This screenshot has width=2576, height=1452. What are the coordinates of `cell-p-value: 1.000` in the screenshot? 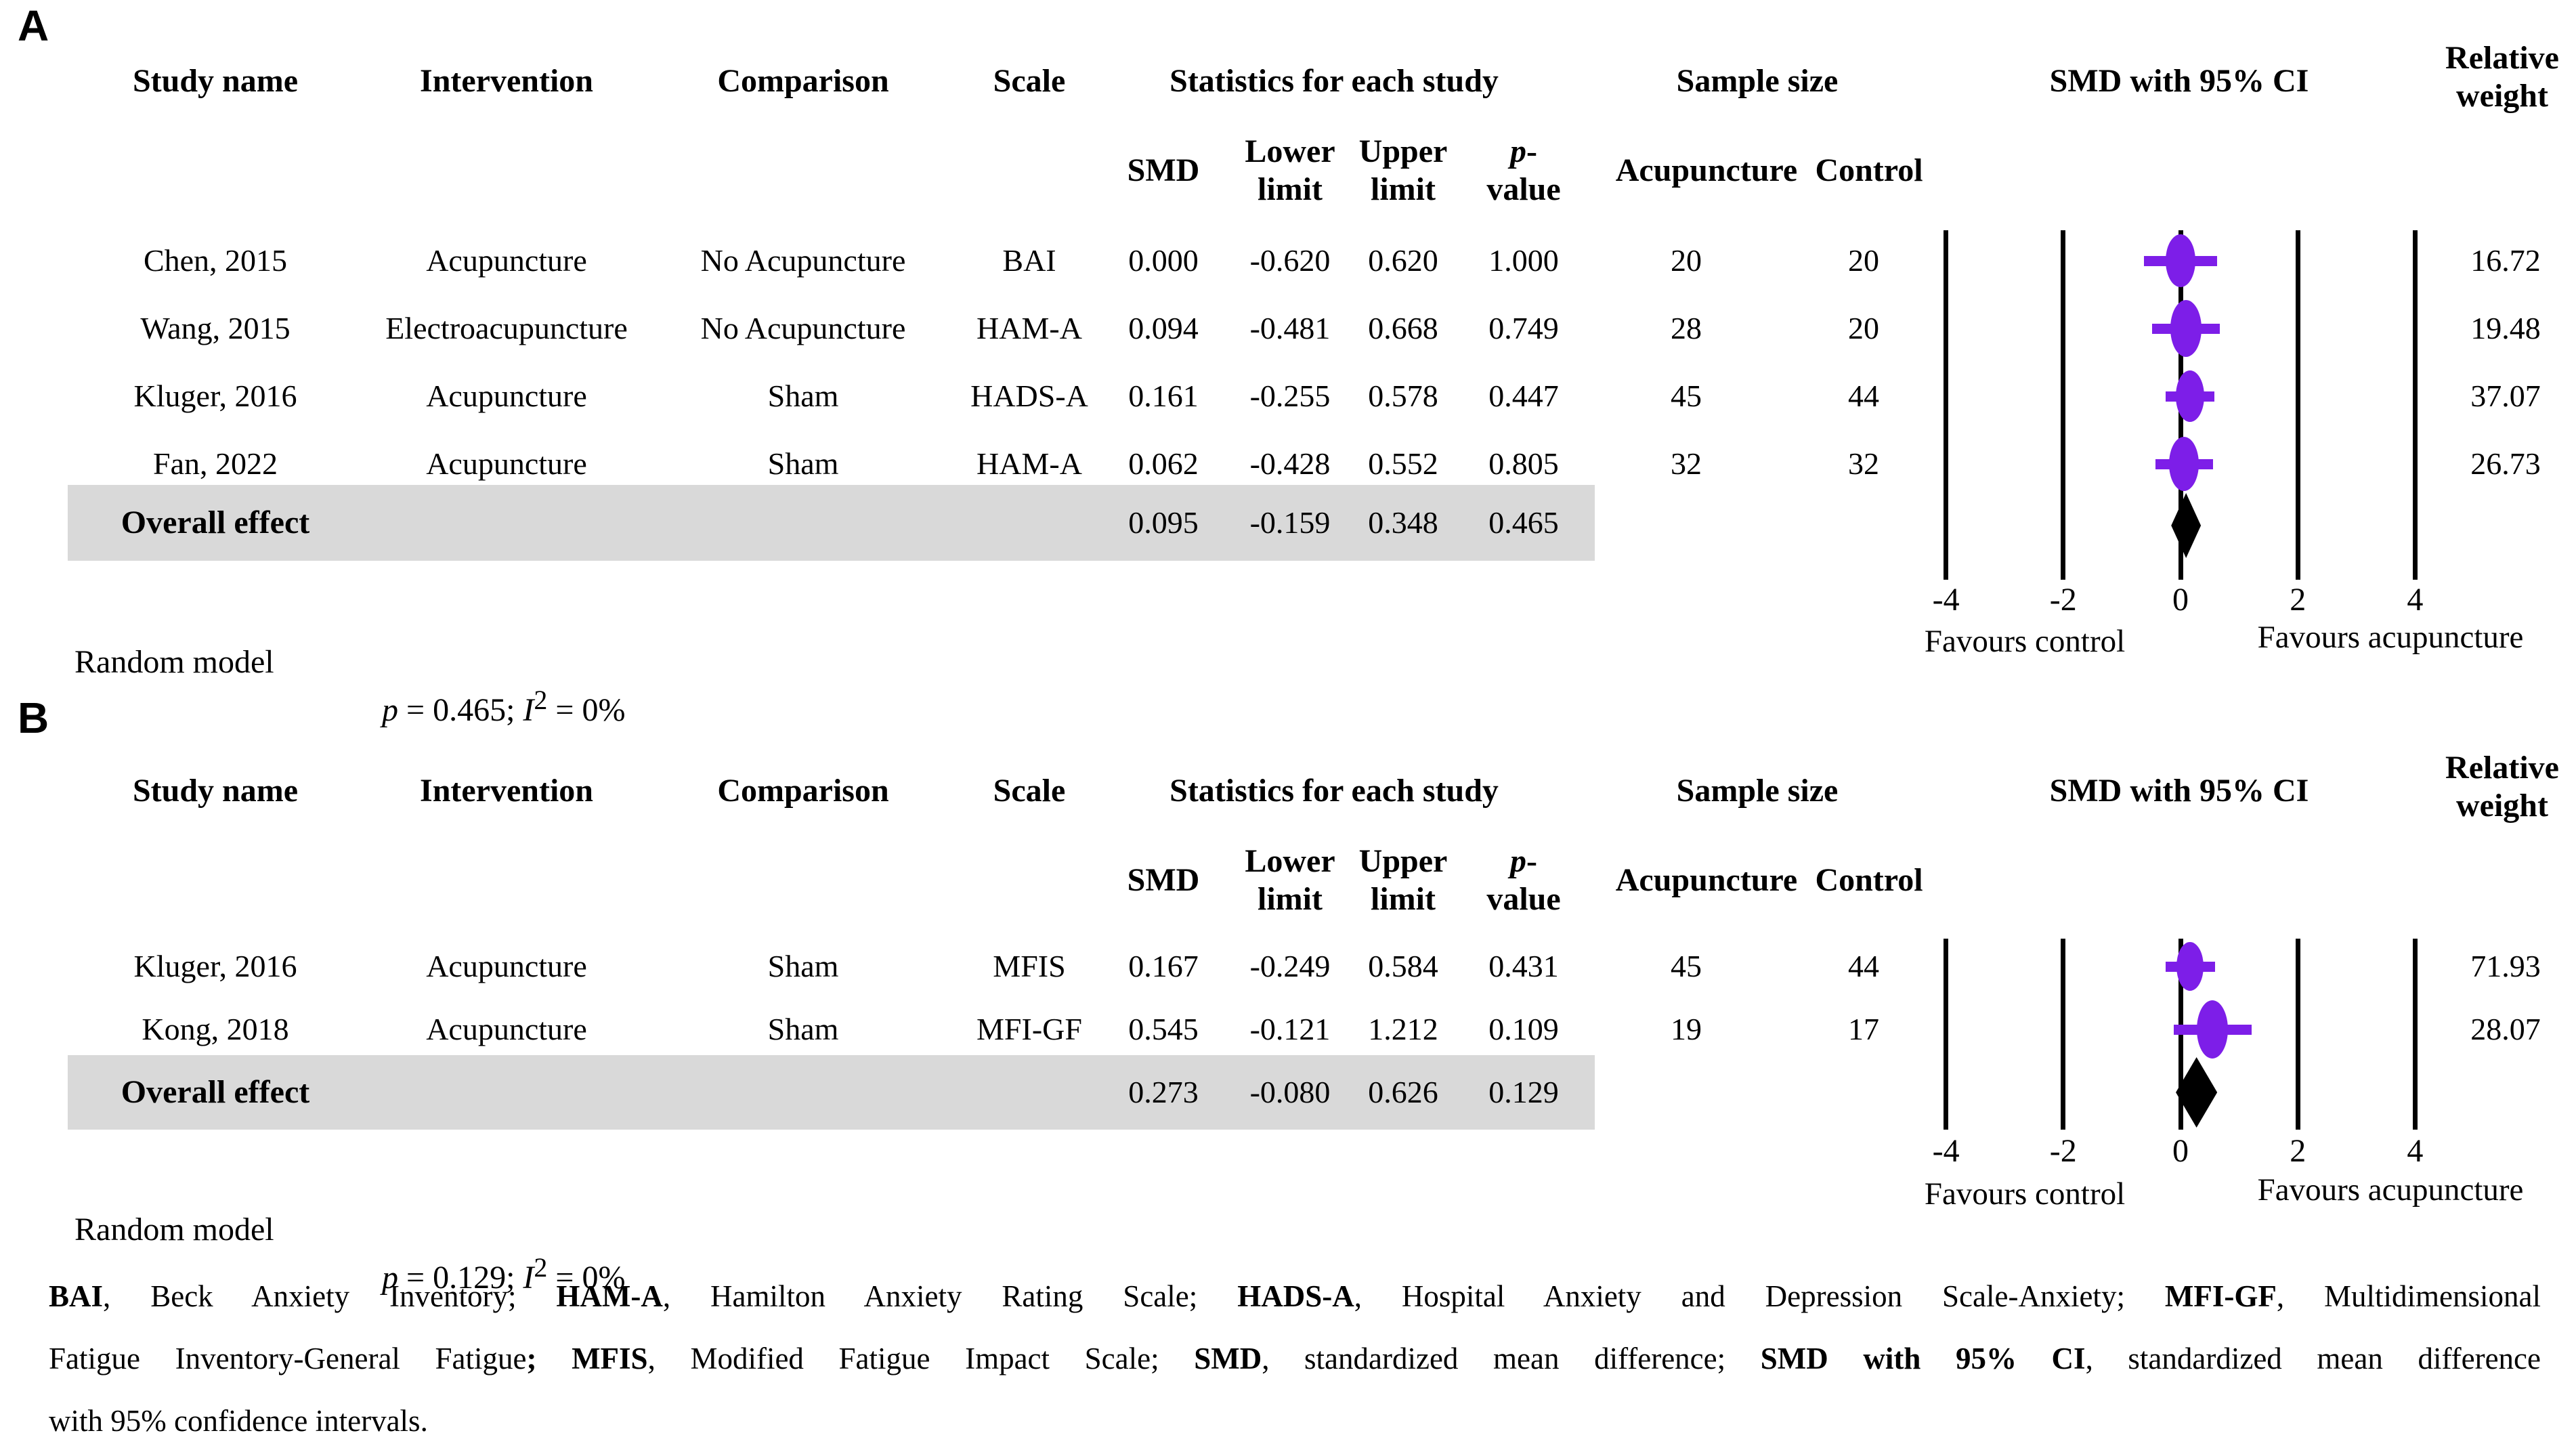 It's located at (1523, 260).